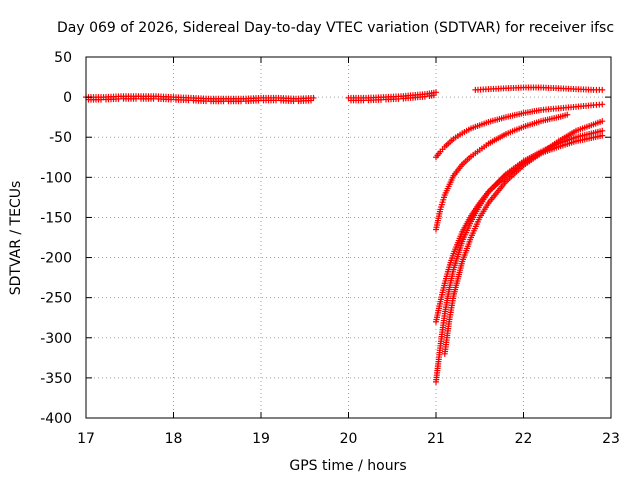  Describe the element at coordinates (611, 439) in the screenshot. I see `x-tick-label: 23` at that location.